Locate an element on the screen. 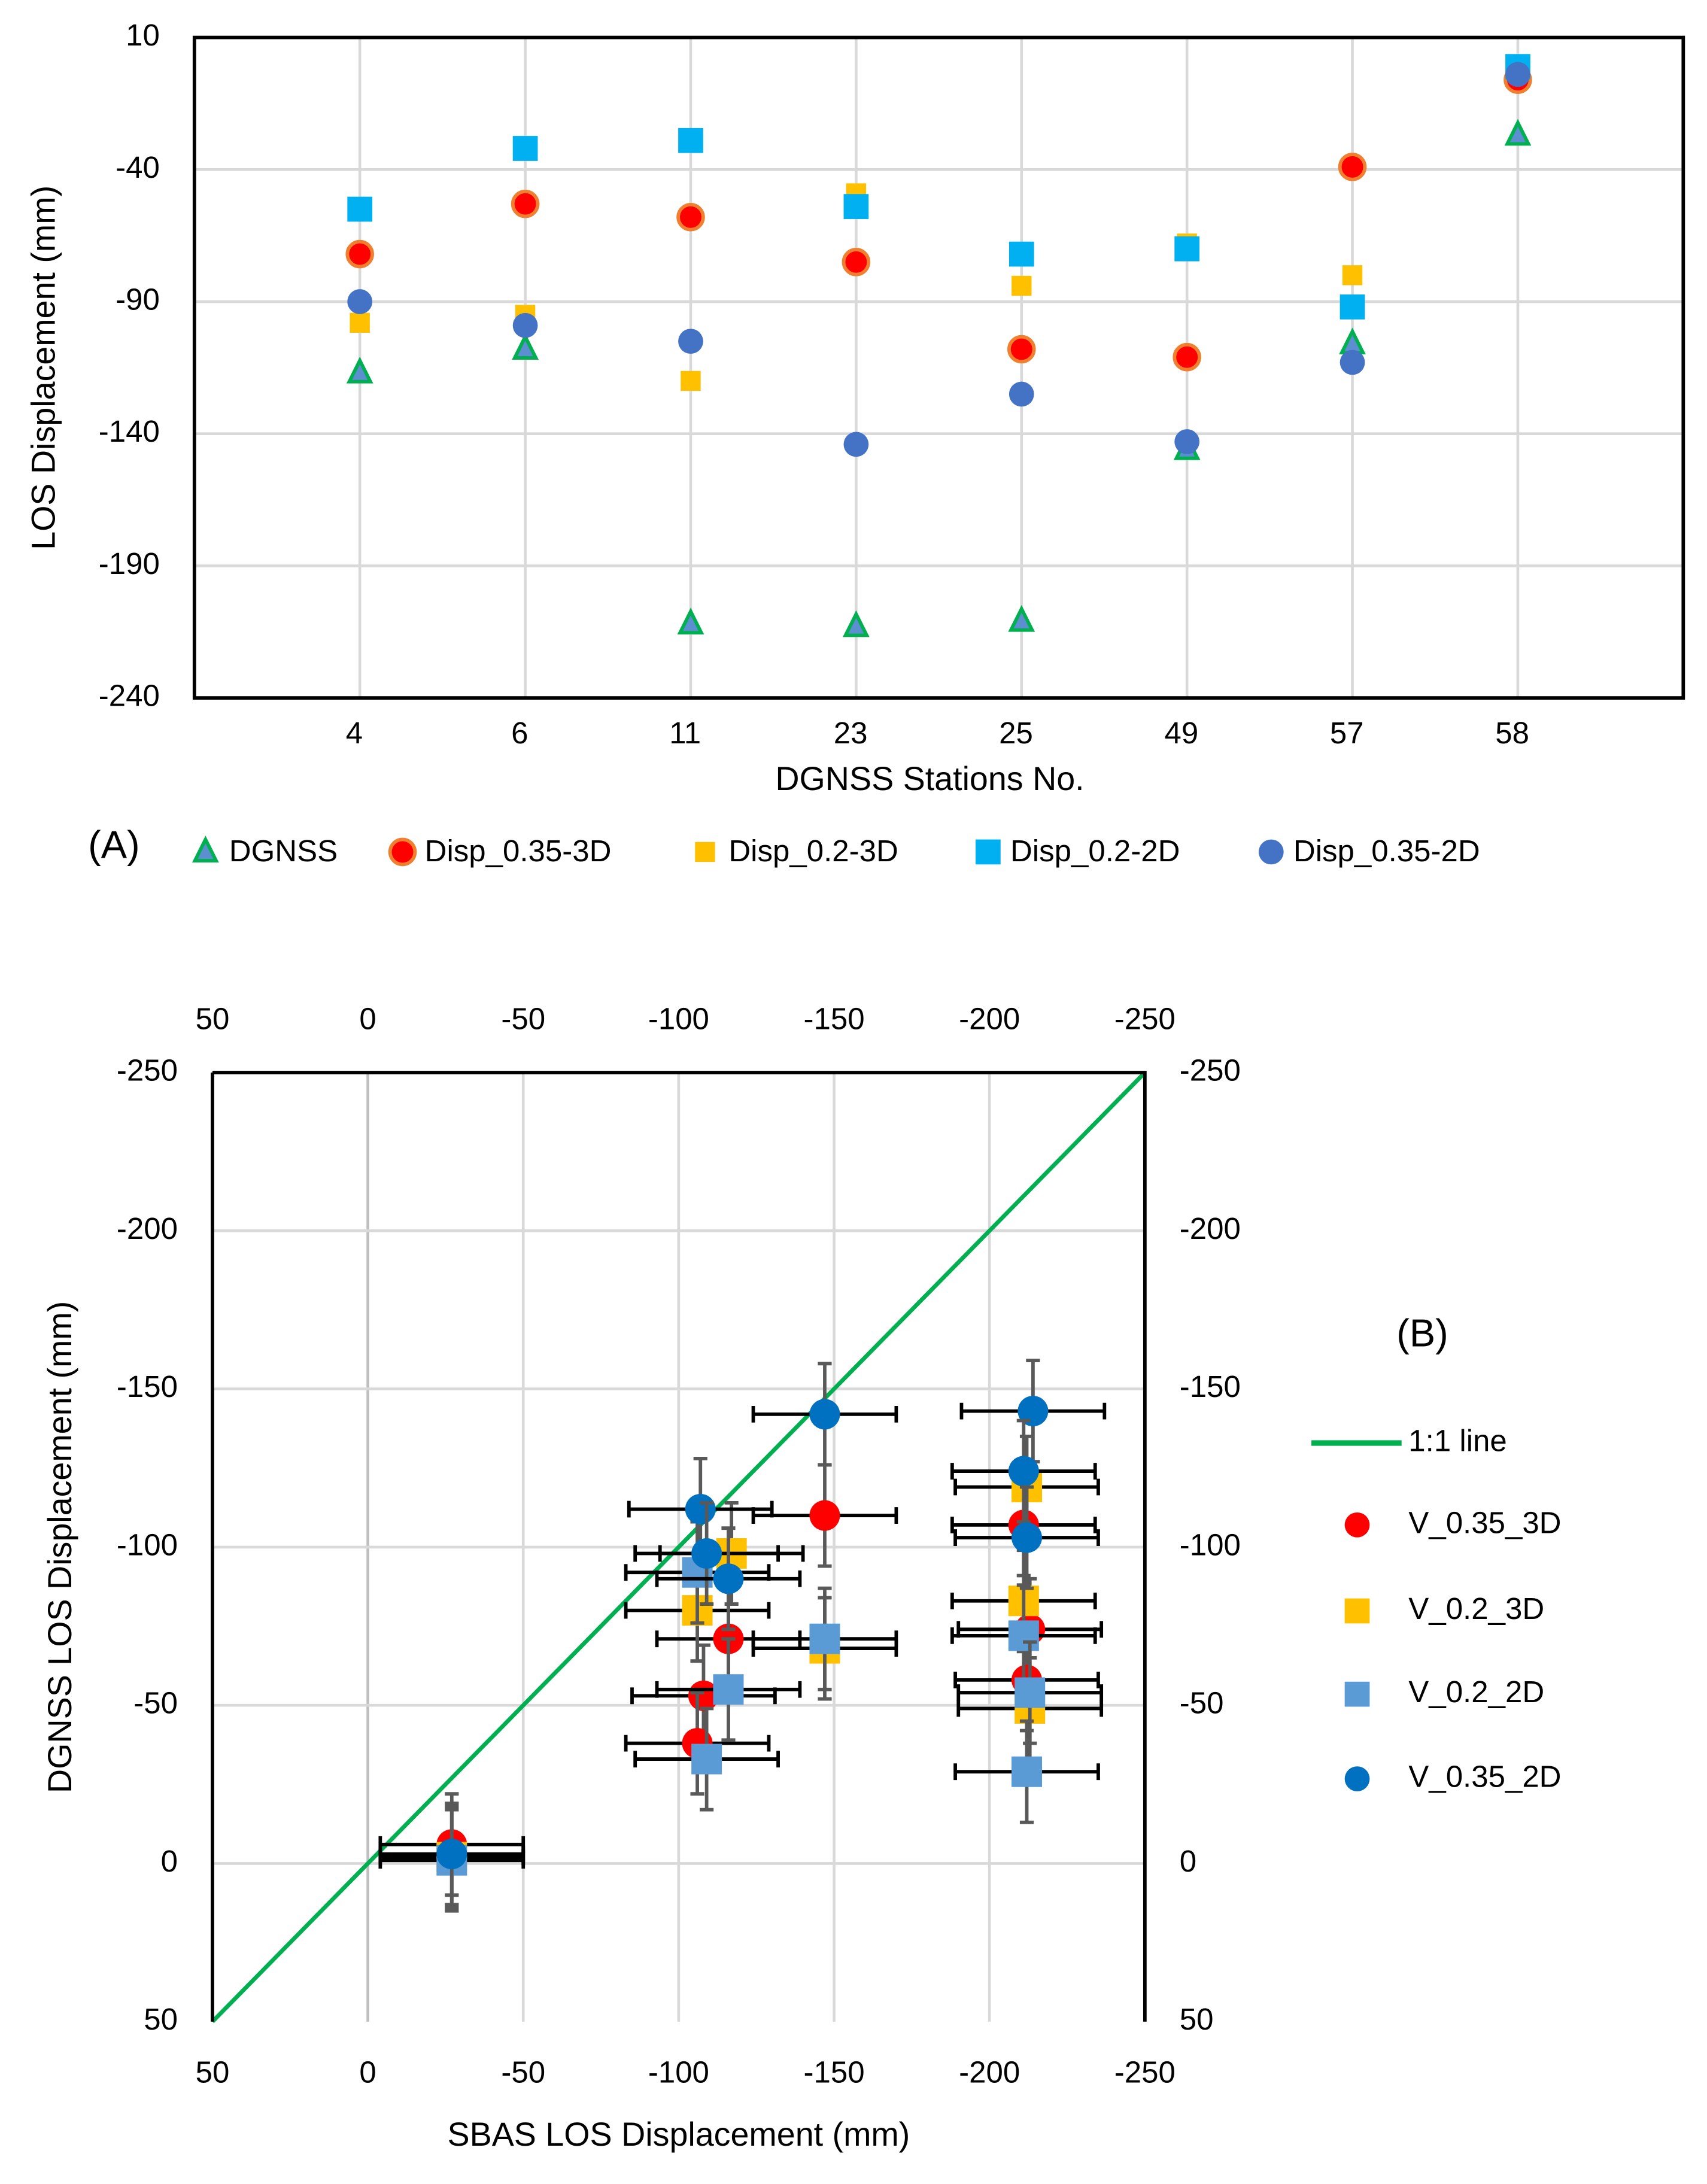 The image size is (1707, 2184). x-tick-label-top: 50 is located at coordinates (213, 1019).